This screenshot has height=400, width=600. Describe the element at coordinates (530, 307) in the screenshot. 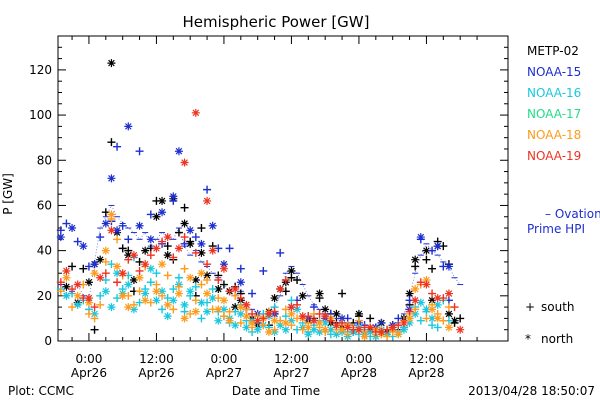

I see `south-marker-symbol: +` at that location.